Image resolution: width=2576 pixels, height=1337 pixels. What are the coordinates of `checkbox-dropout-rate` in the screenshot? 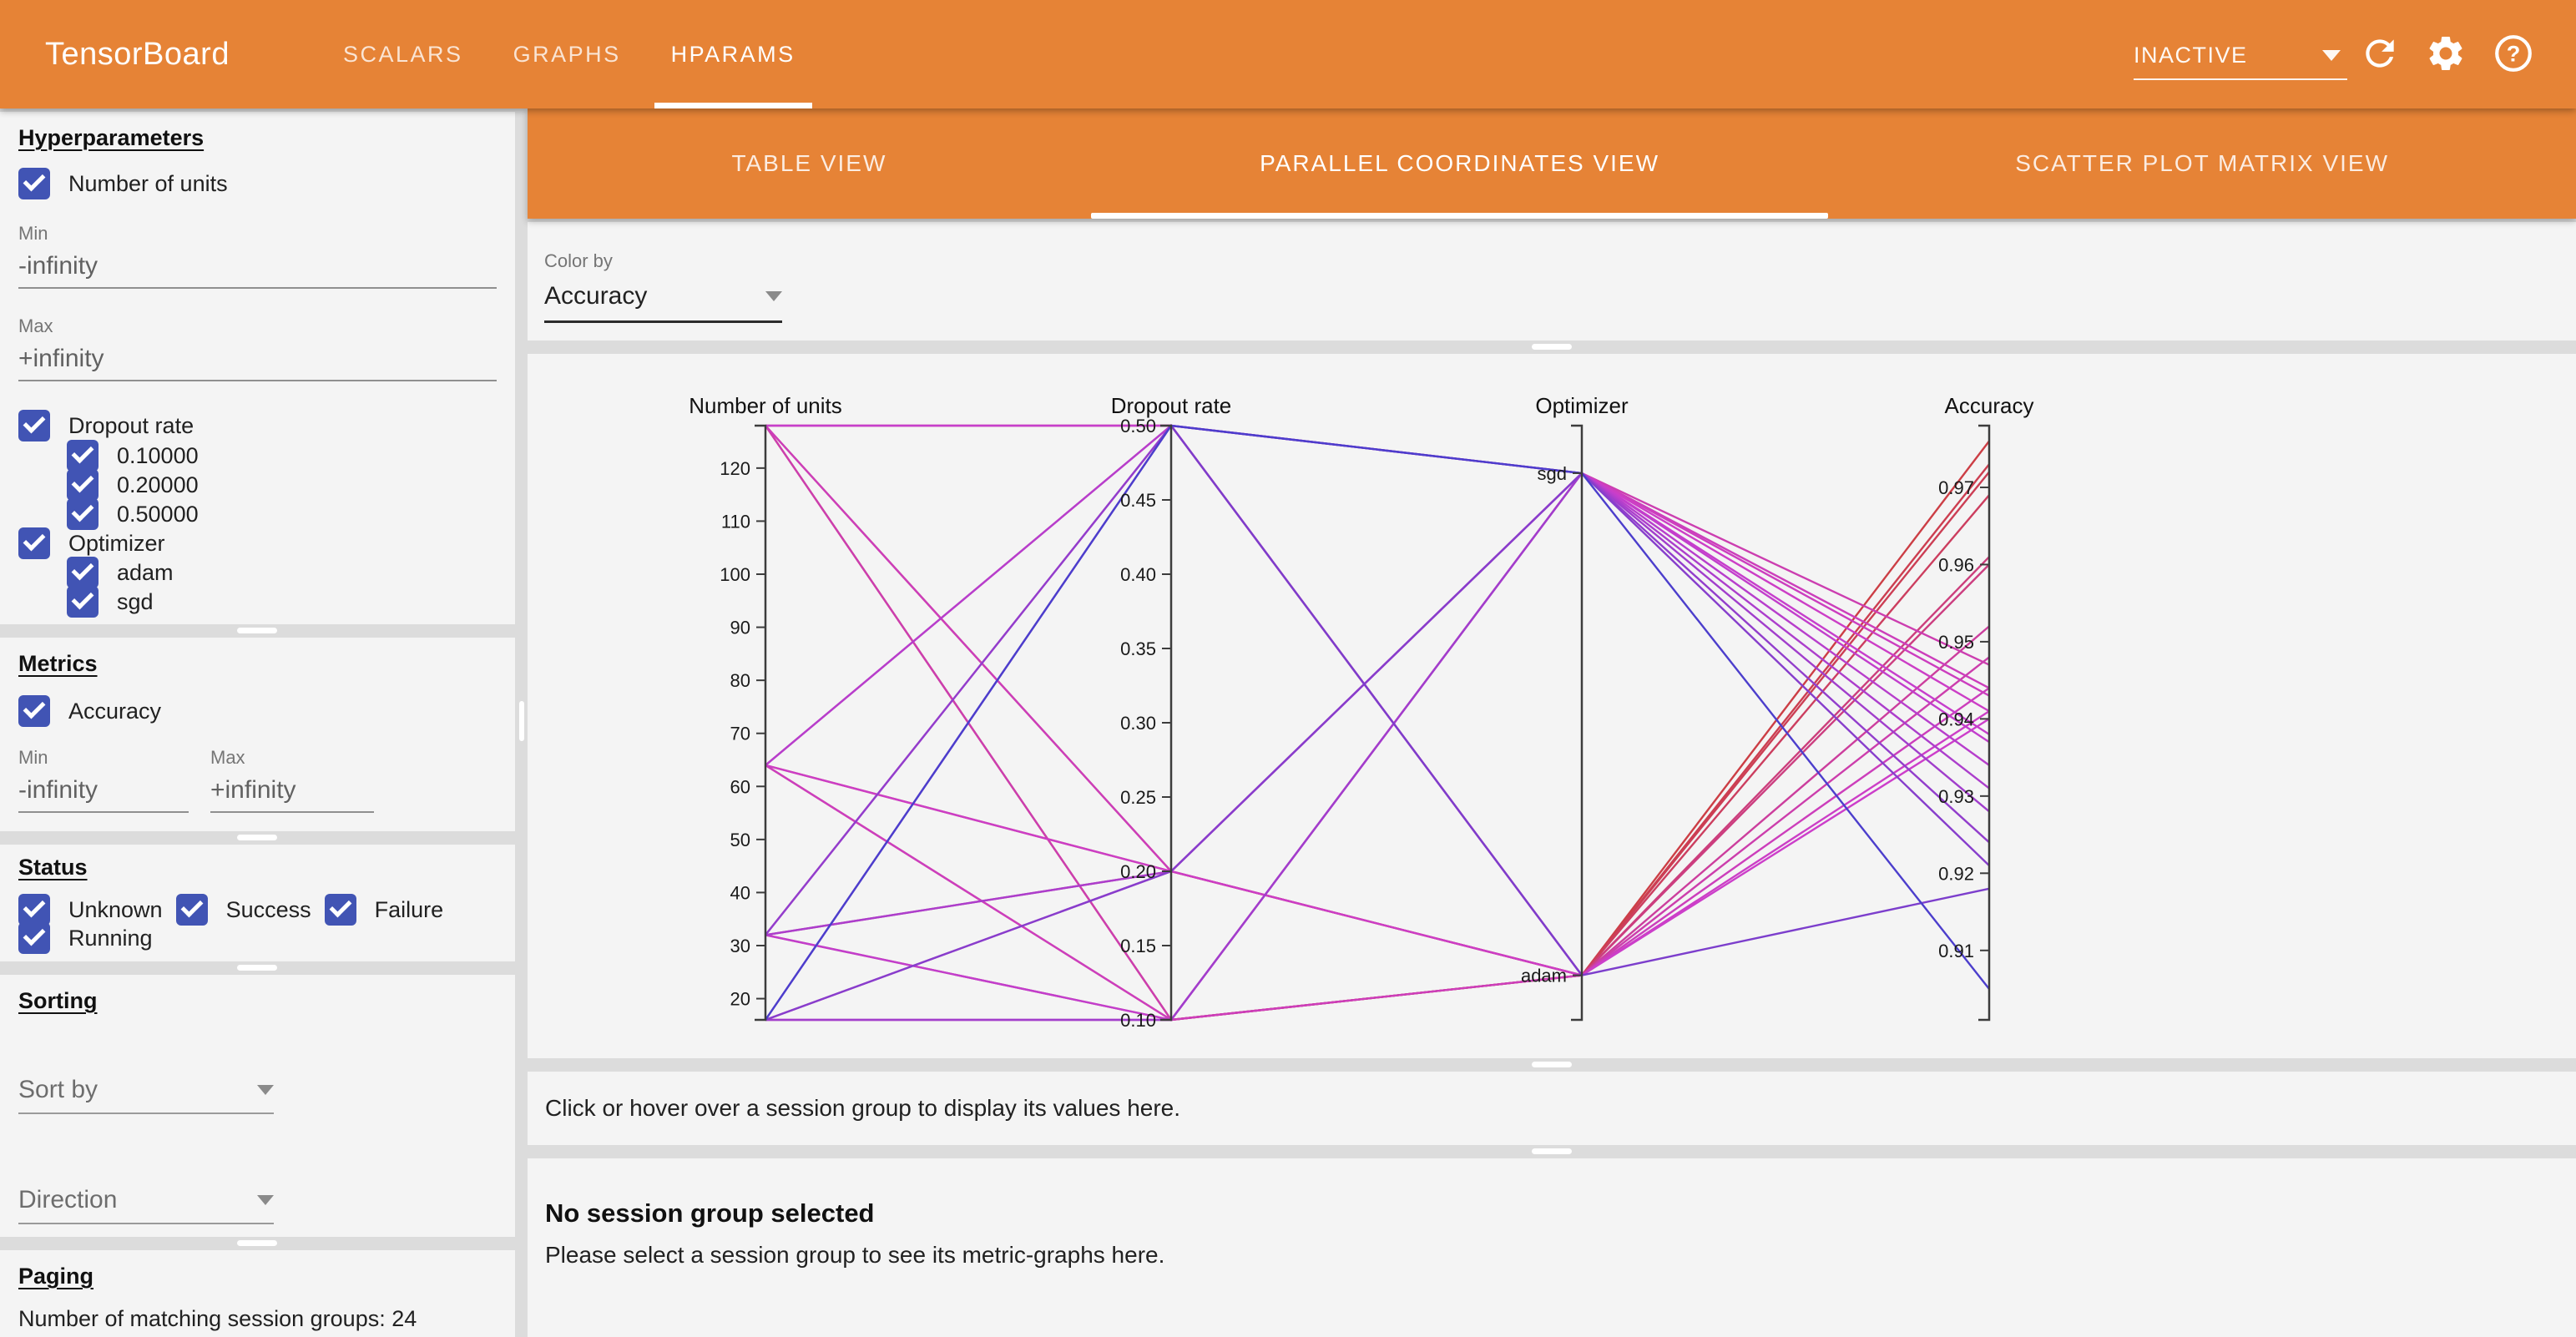 It's located at (34, 426).